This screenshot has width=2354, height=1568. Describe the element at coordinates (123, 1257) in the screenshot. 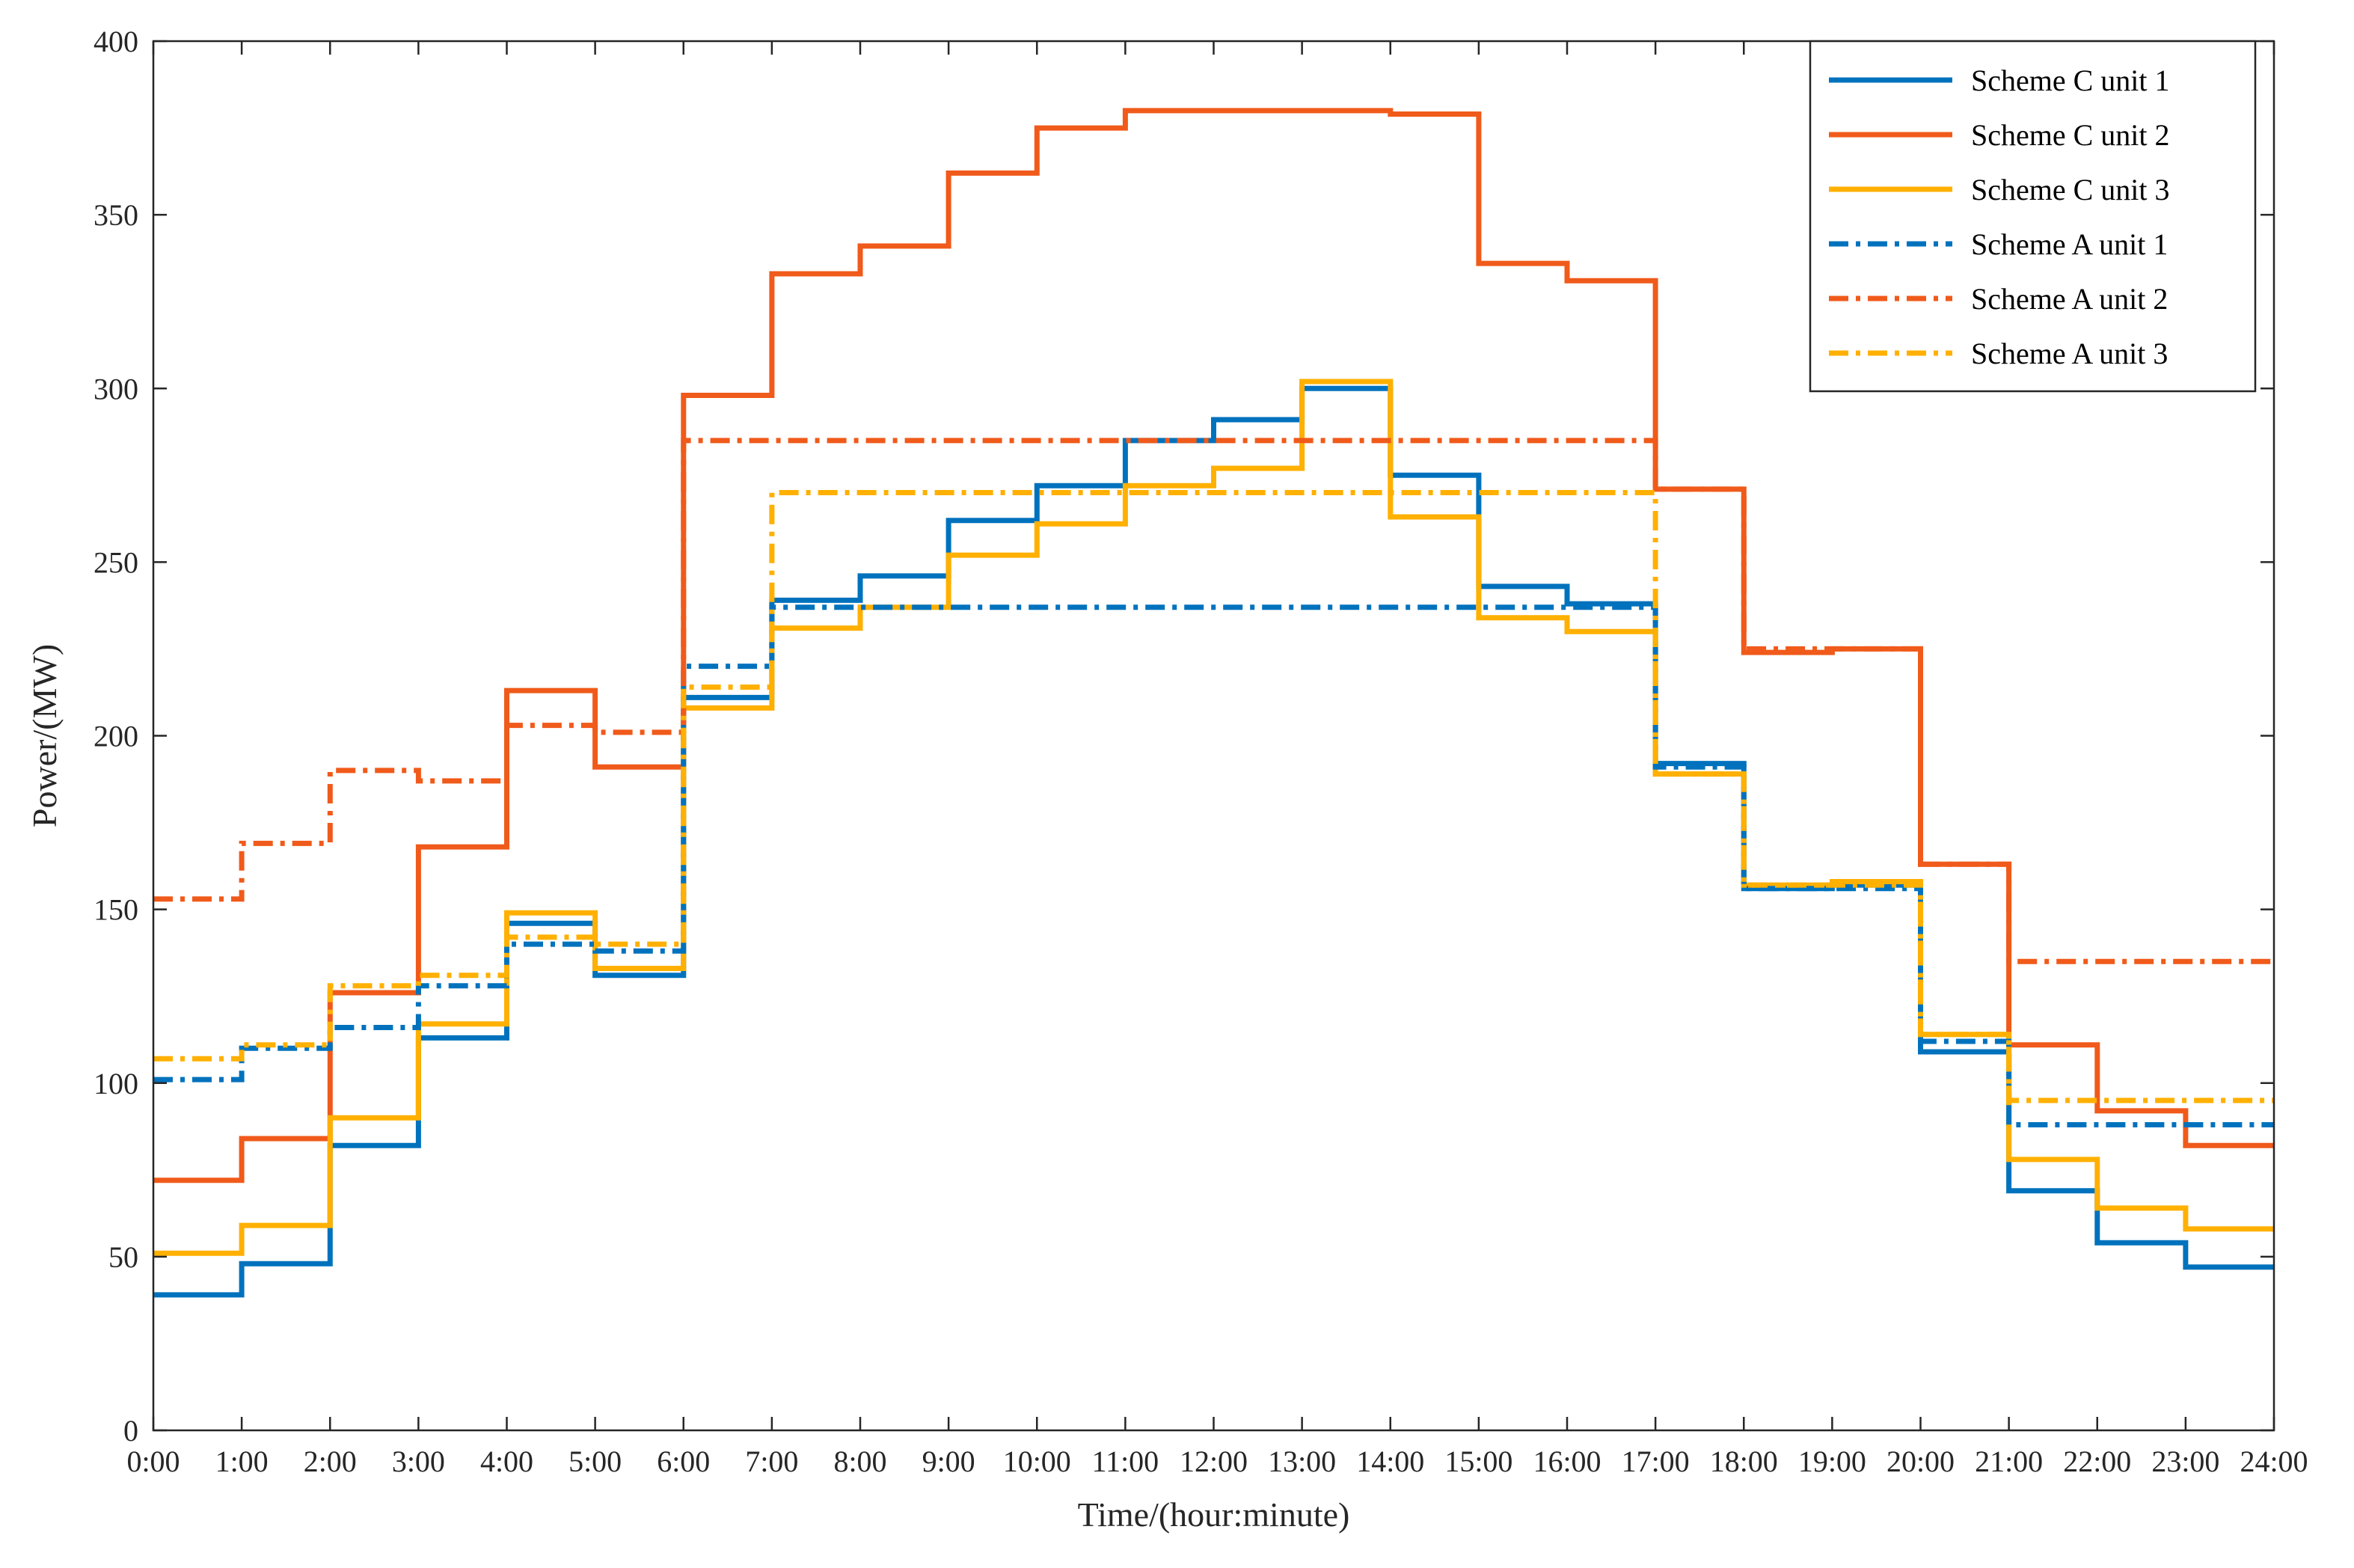

I see `y-tick-label: 50` at that location.